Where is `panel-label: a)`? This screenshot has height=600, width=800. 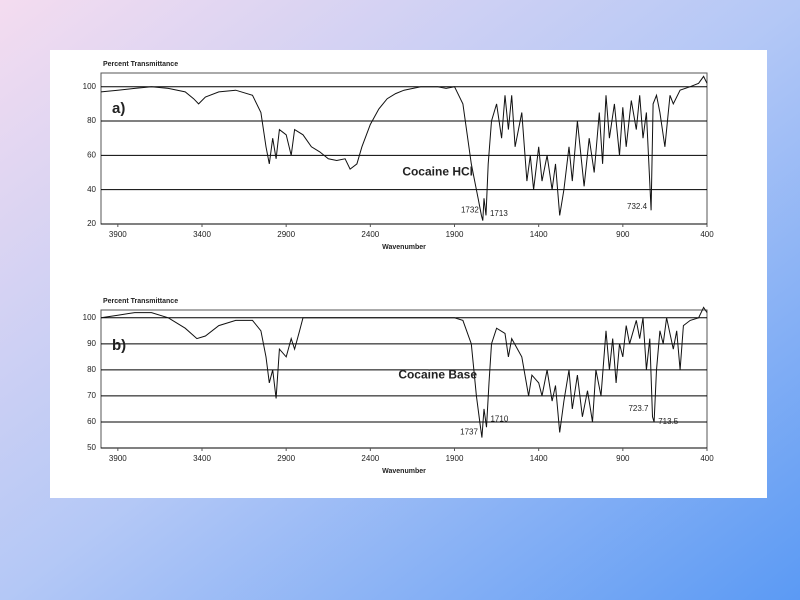
panel-label: a) is located at coordinates (118, 108).